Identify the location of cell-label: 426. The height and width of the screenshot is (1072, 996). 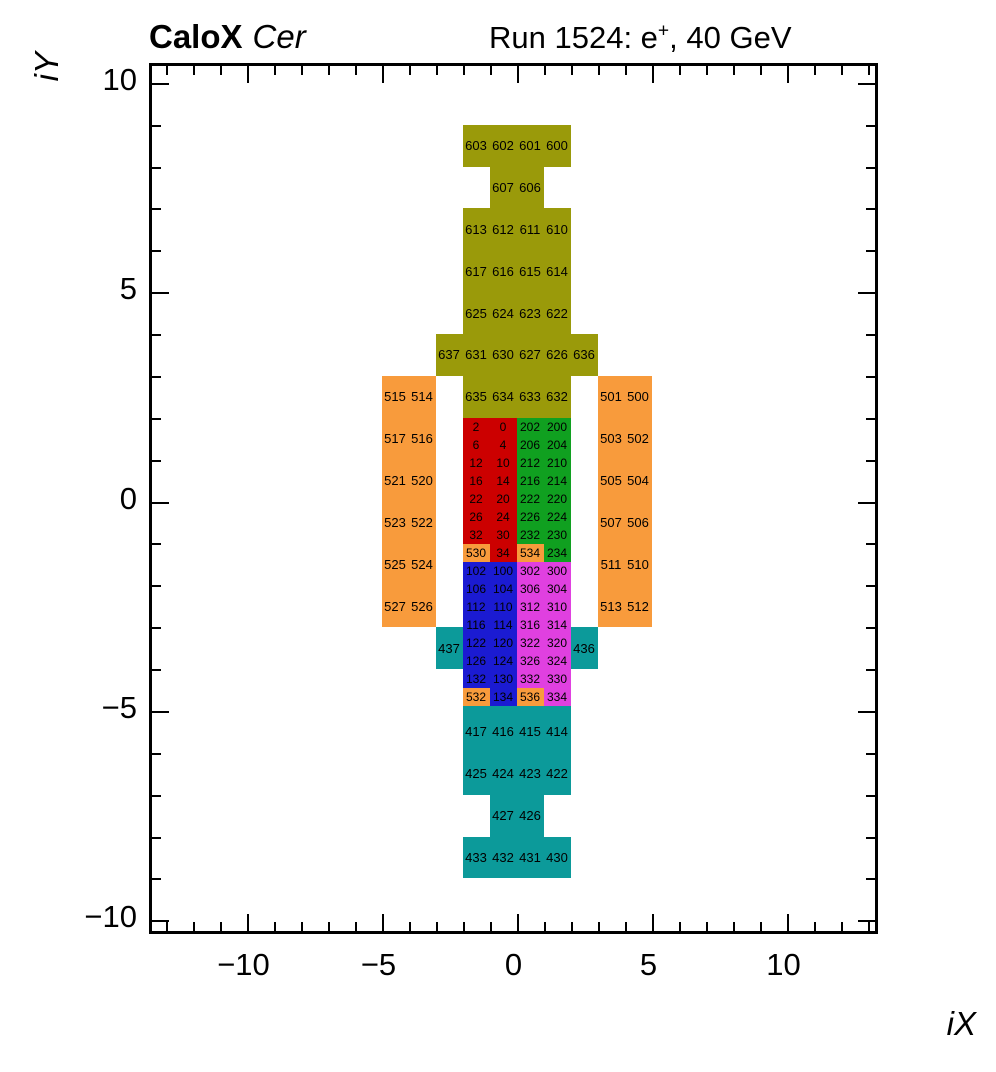
(530, 816).